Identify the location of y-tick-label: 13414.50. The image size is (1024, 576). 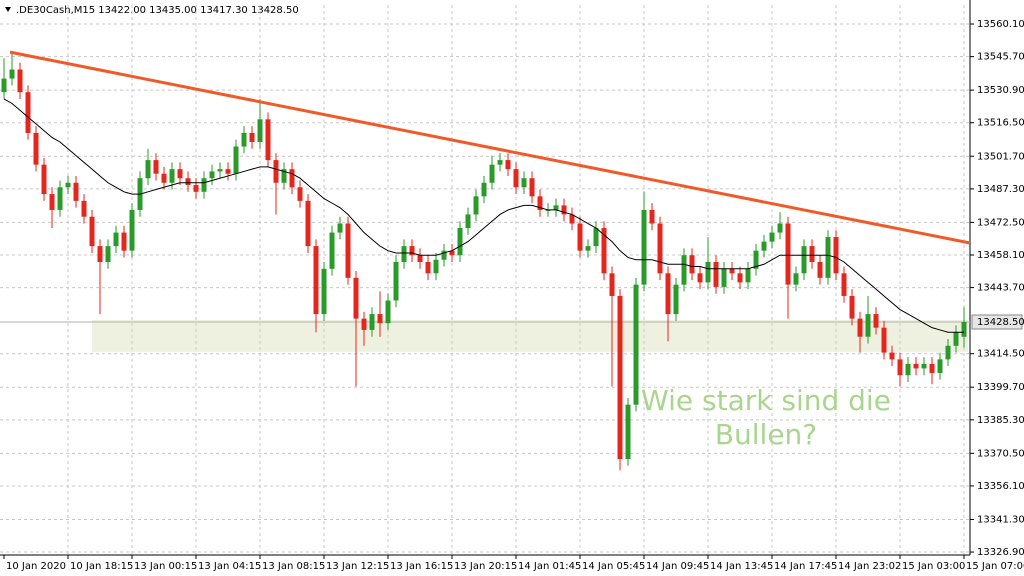
(1000, 354).